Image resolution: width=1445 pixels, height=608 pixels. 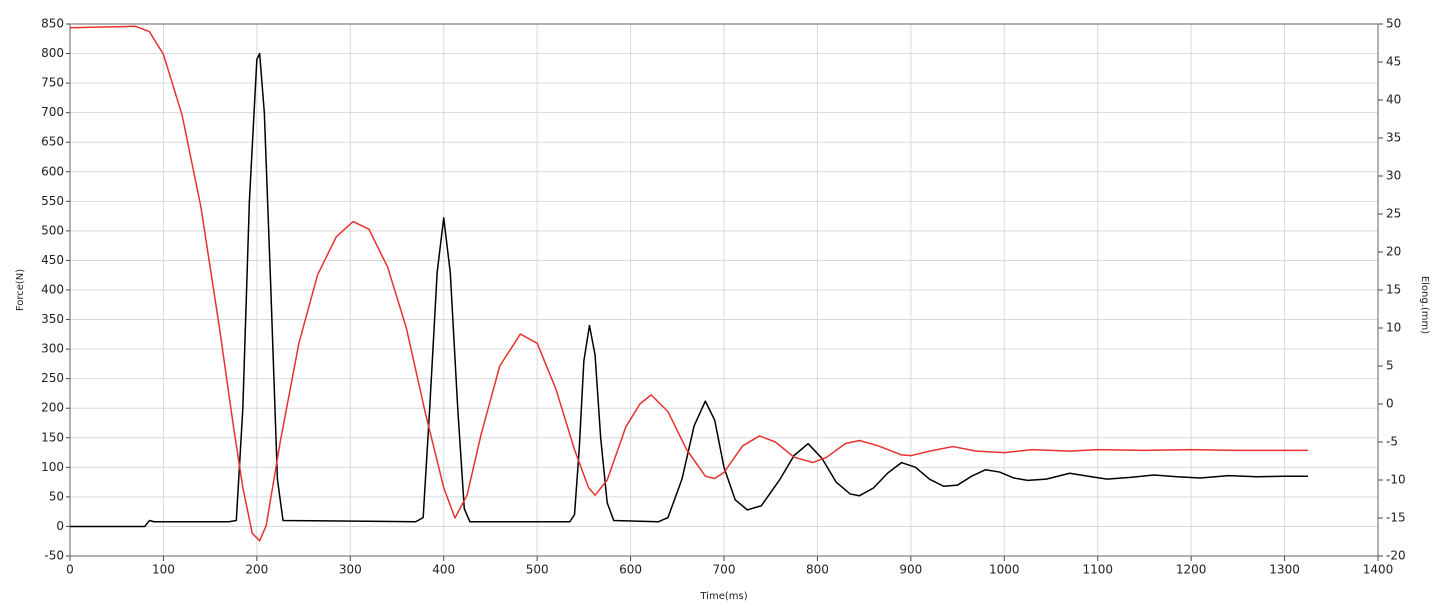 What do you see at coordinates (1393, 328) in the screenshot?
I see `y2-tick-label: 10` at bounding box center [1393, 328].